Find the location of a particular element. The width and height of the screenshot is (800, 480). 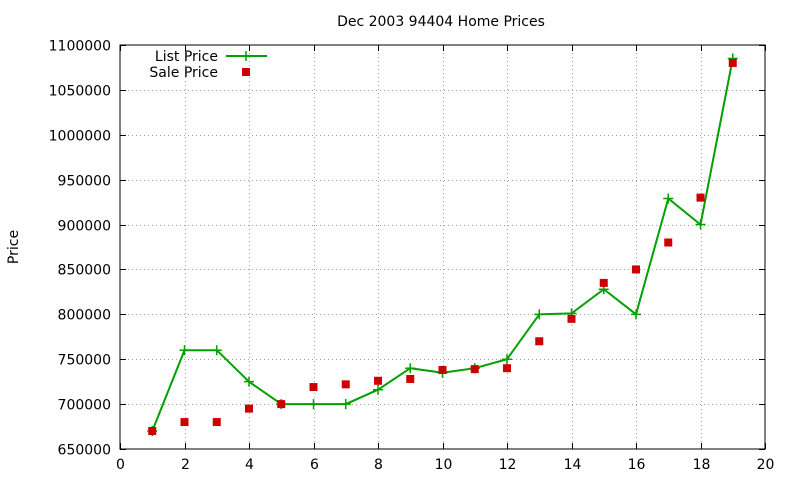

y-axis-label: Price is located at coordinates (14, 247).